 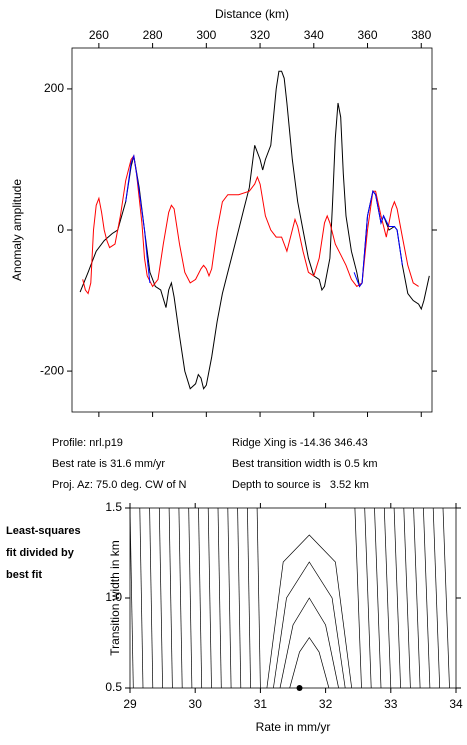 I want to click on best-fit-point, so click(x=299, y=688).